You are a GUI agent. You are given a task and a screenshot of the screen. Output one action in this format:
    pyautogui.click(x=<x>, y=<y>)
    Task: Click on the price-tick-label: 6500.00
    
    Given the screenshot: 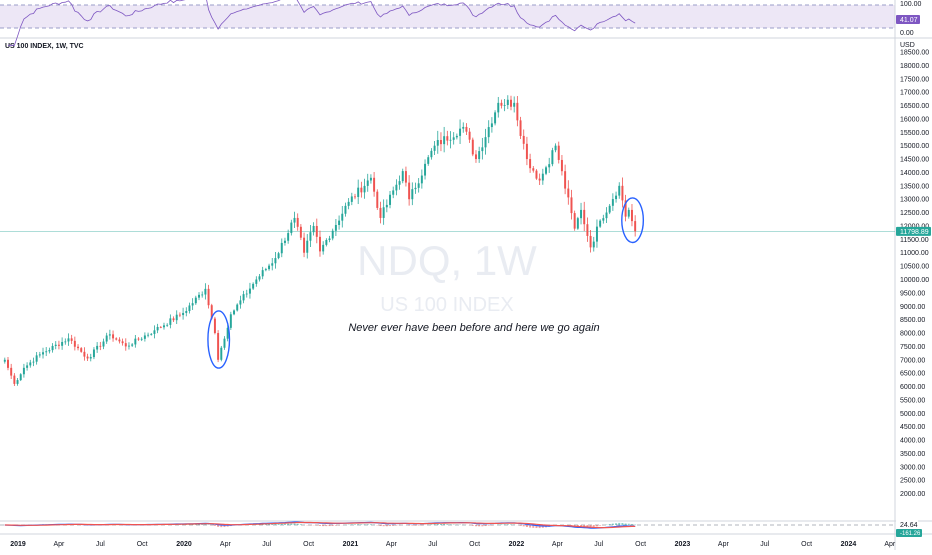 What is the action you would take?
    pyautogui.click(x=912, y=374)
    